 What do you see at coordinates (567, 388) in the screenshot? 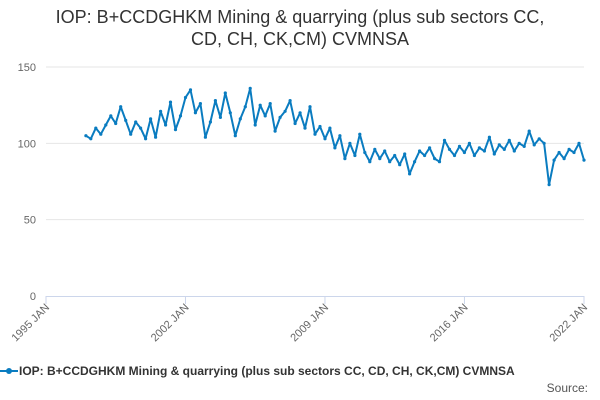
I see `source-label: Source:` at bounding box center [567, 388].